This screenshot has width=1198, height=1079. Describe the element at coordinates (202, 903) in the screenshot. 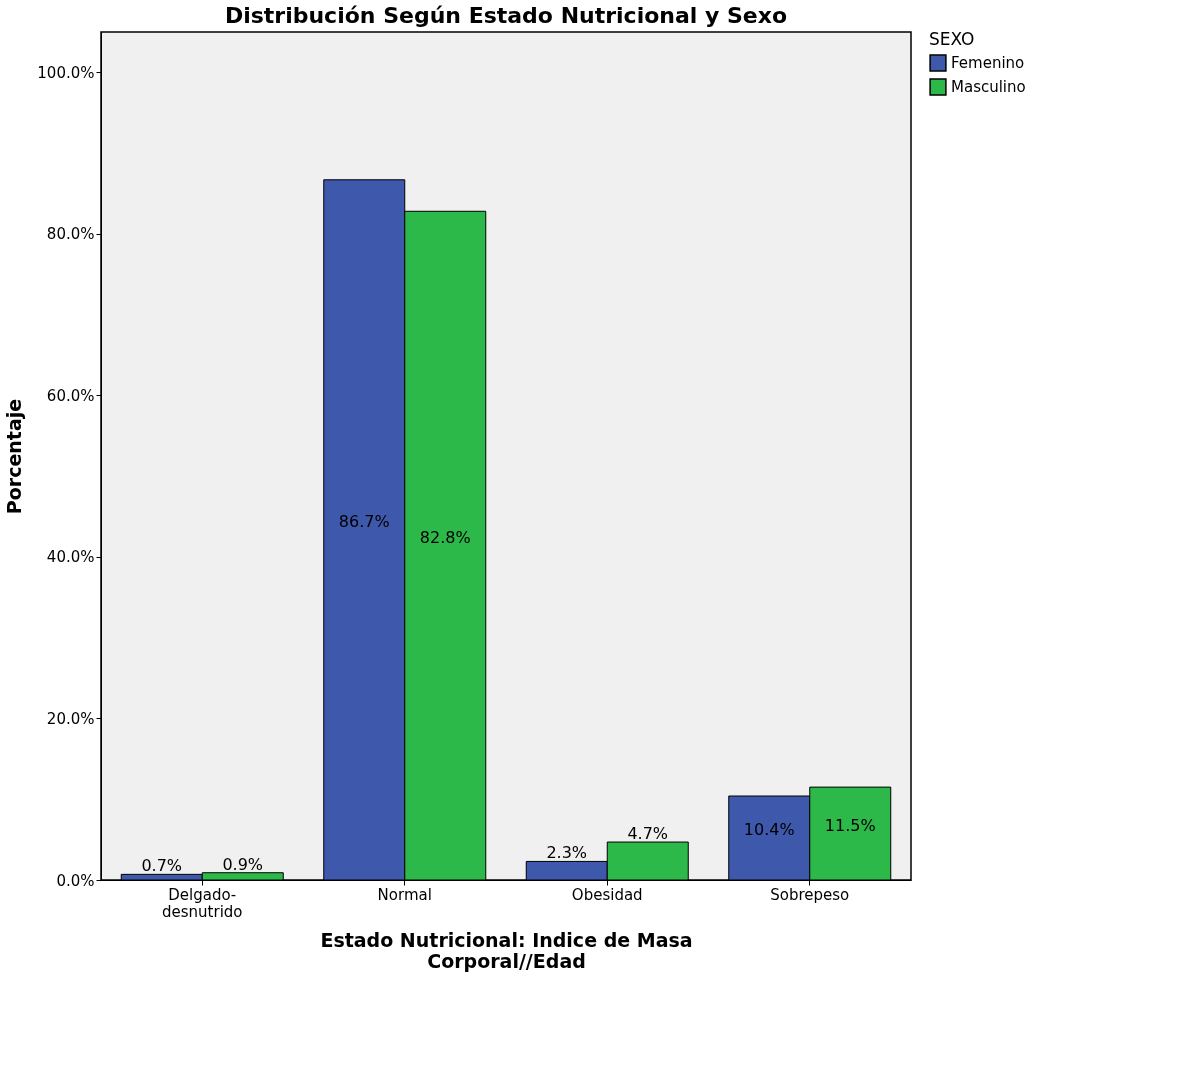

I see `x-tick-label: Delgado-desnutrido` at that location.